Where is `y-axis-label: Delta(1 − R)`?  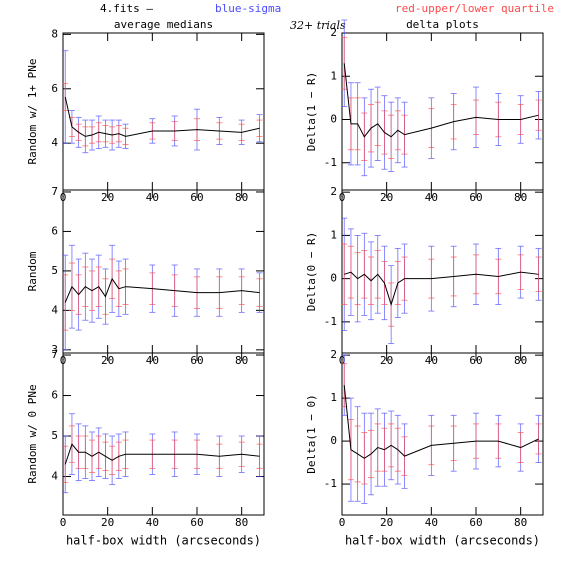
y-axis-label: Delta(1 − R) is located at coordinates (311, 111).